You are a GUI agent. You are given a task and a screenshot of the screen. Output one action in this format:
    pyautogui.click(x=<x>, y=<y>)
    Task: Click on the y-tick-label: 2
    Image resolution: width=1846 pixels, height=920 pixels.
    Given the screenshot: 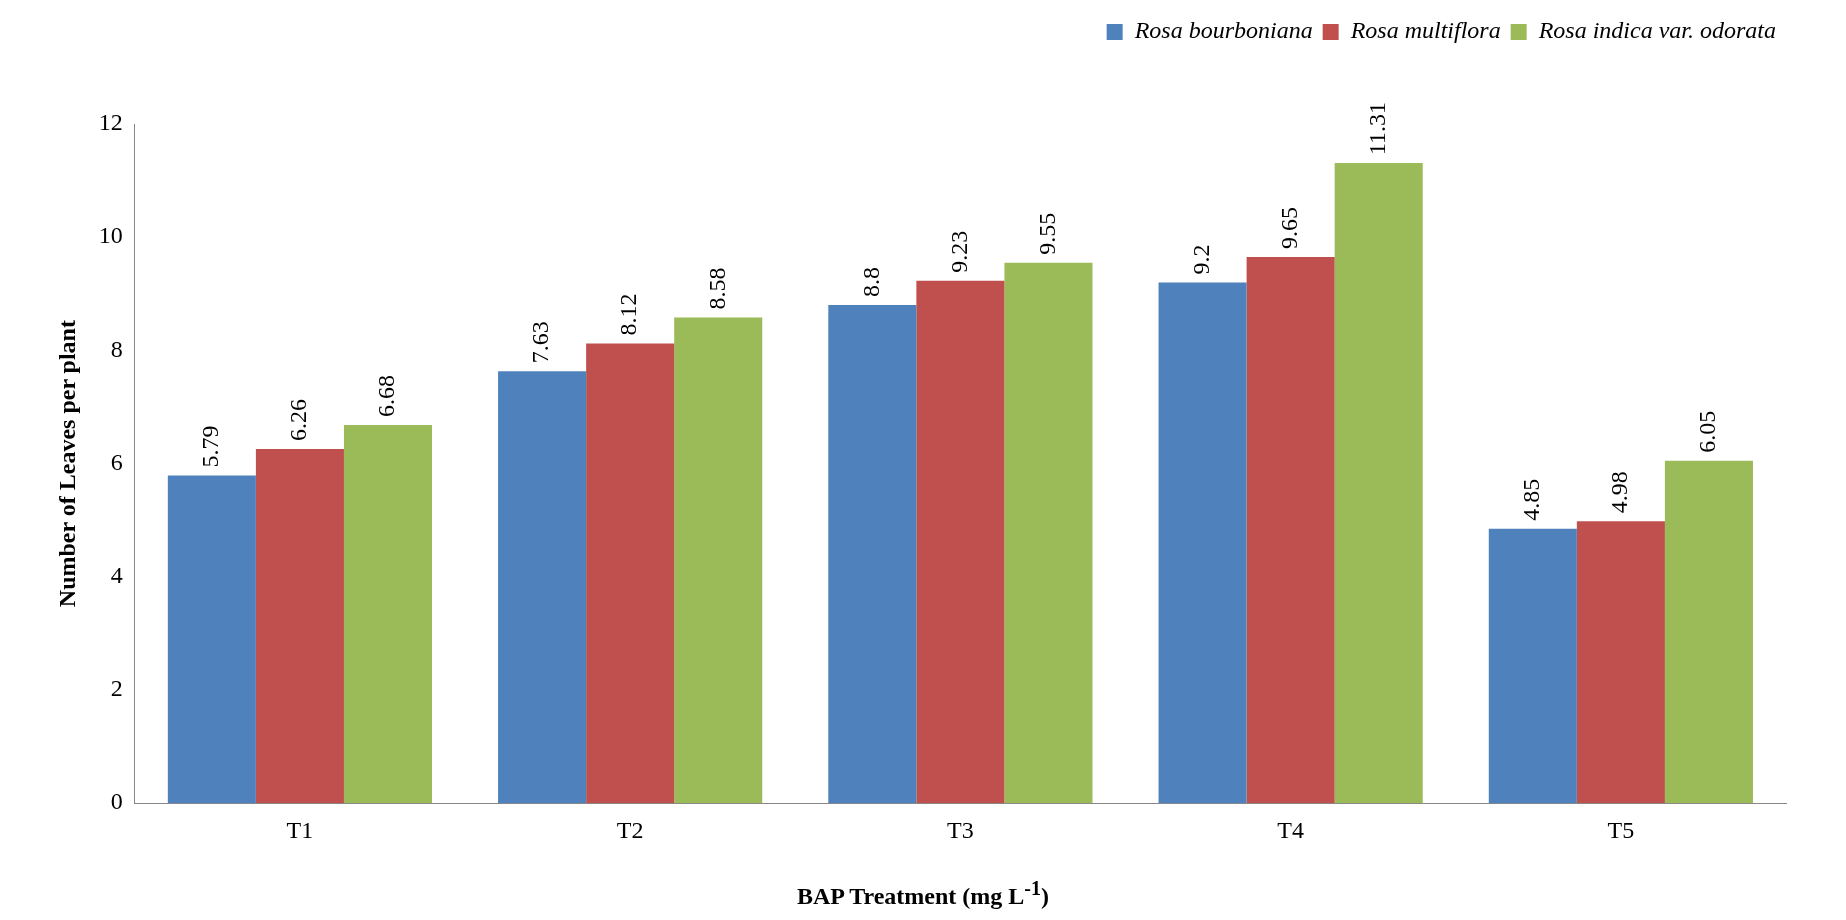 What is the action you would take?
    pyautogui.click(x=116, y=688)
    